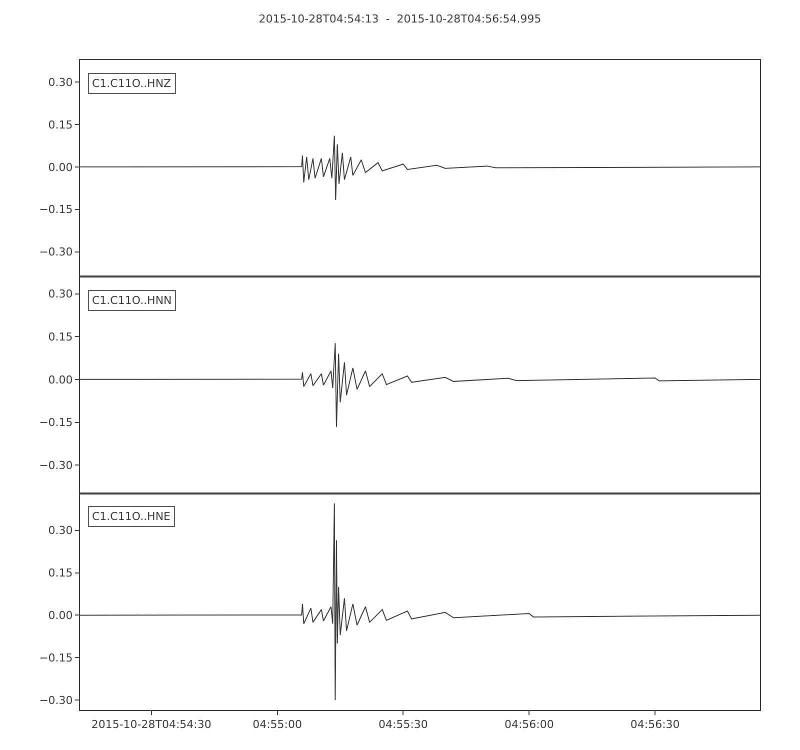  Describe the element at coordinates (132, 300) in the screenshot. I see `annotation: C1.C11O..HNN` at that location.